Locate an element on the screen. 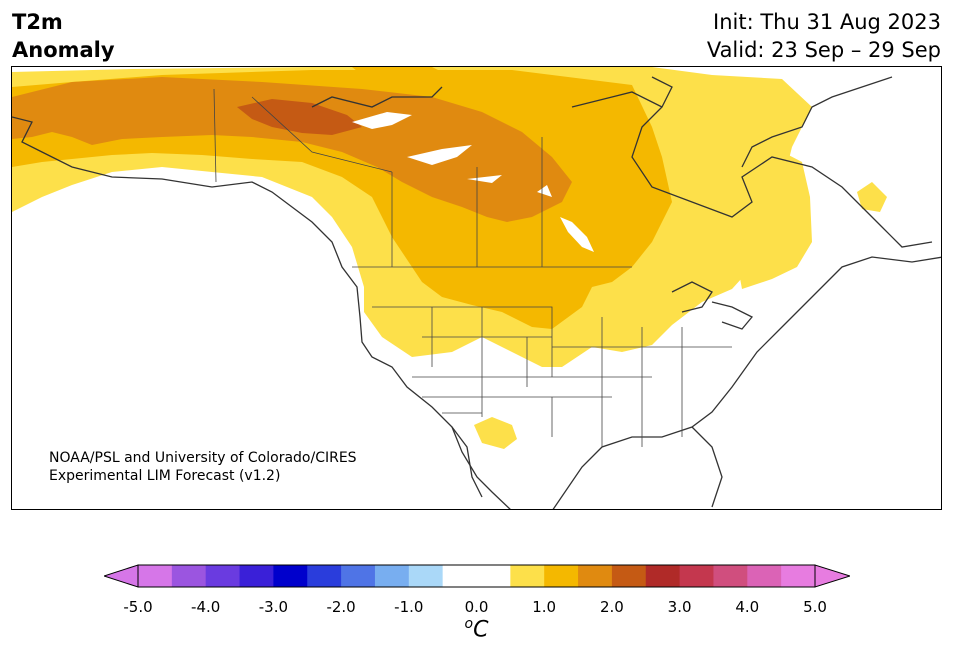 The image size is (953, 656). colorbar-tick-label: 0.0 is located at coordinates (476, 607).